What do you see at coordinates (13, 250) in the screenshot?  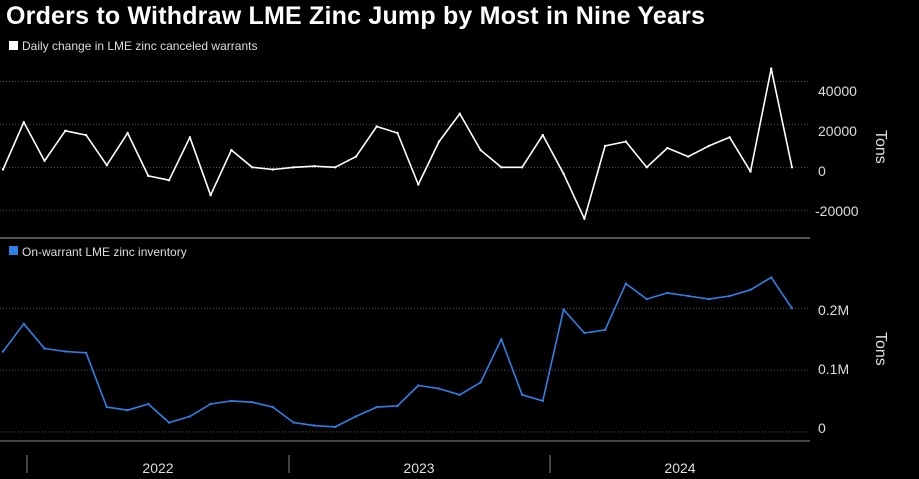 I see `legend-swatch-inventory` at bounding box center [13, 250].